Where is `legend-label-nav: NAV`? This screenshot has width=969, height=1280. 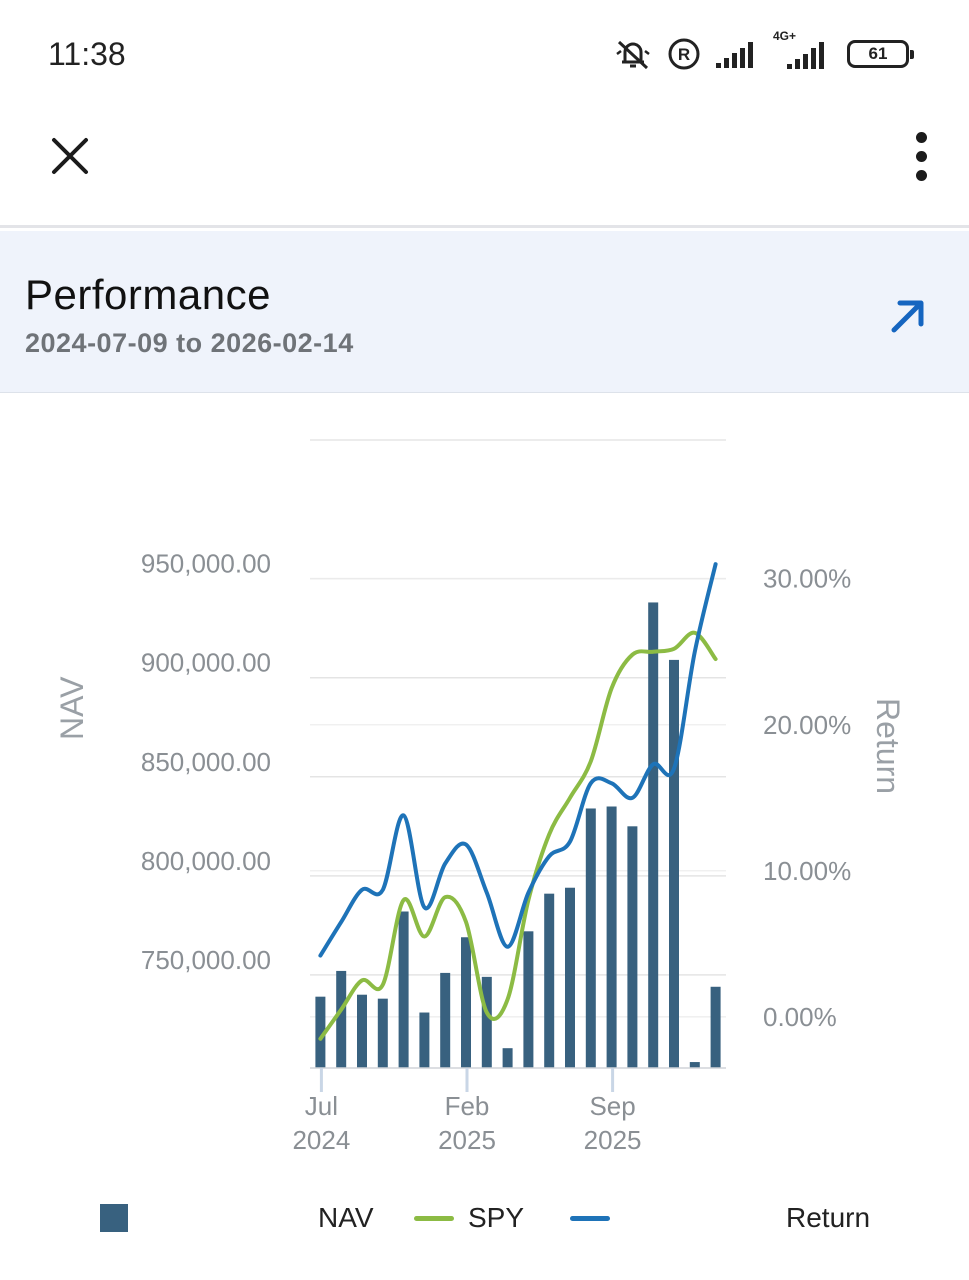 legend-label-nav: NAV is located at coordinates (346, 1217).